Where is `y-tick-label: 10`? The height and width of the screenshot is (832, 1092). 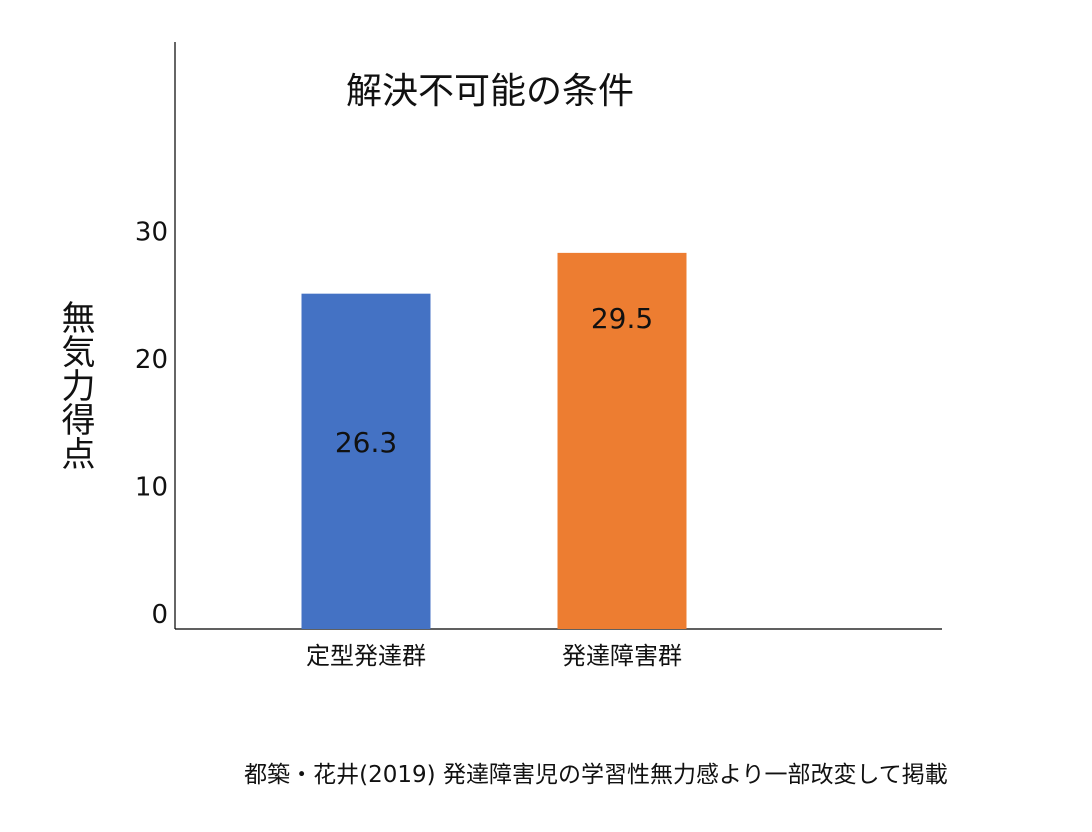
y-tick-label: 10 is located at coordinates (151, 488).